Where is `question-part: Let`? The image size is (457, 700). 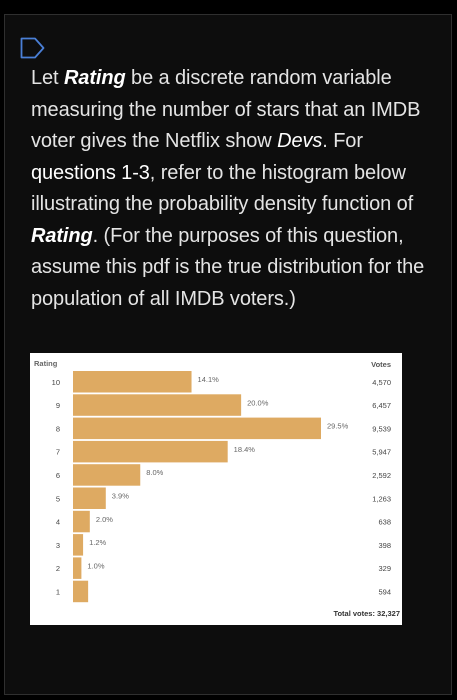 question-part: Let is located at coordinates (47, 78).